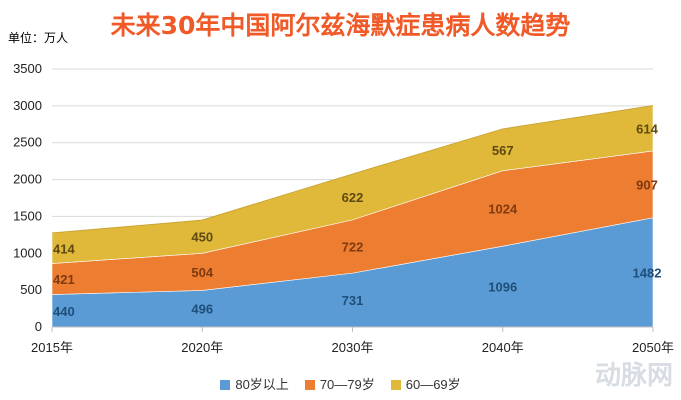 Image resolution: width=681 pixels, height=400 pixels. Describe the element at coordinates (653, 347) in the screenshot. I see `x-tick-label: 2050年` at that location.